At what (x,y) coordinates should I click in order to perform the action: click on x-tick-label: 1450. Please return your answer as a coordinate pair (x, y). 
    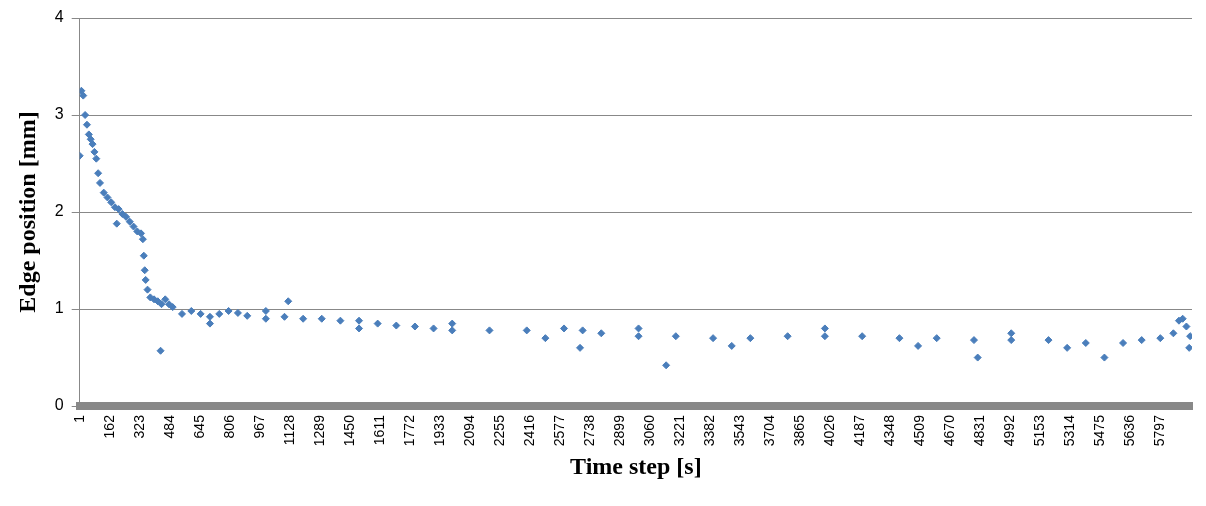
    Looking at the image, I should click on (348, 430).